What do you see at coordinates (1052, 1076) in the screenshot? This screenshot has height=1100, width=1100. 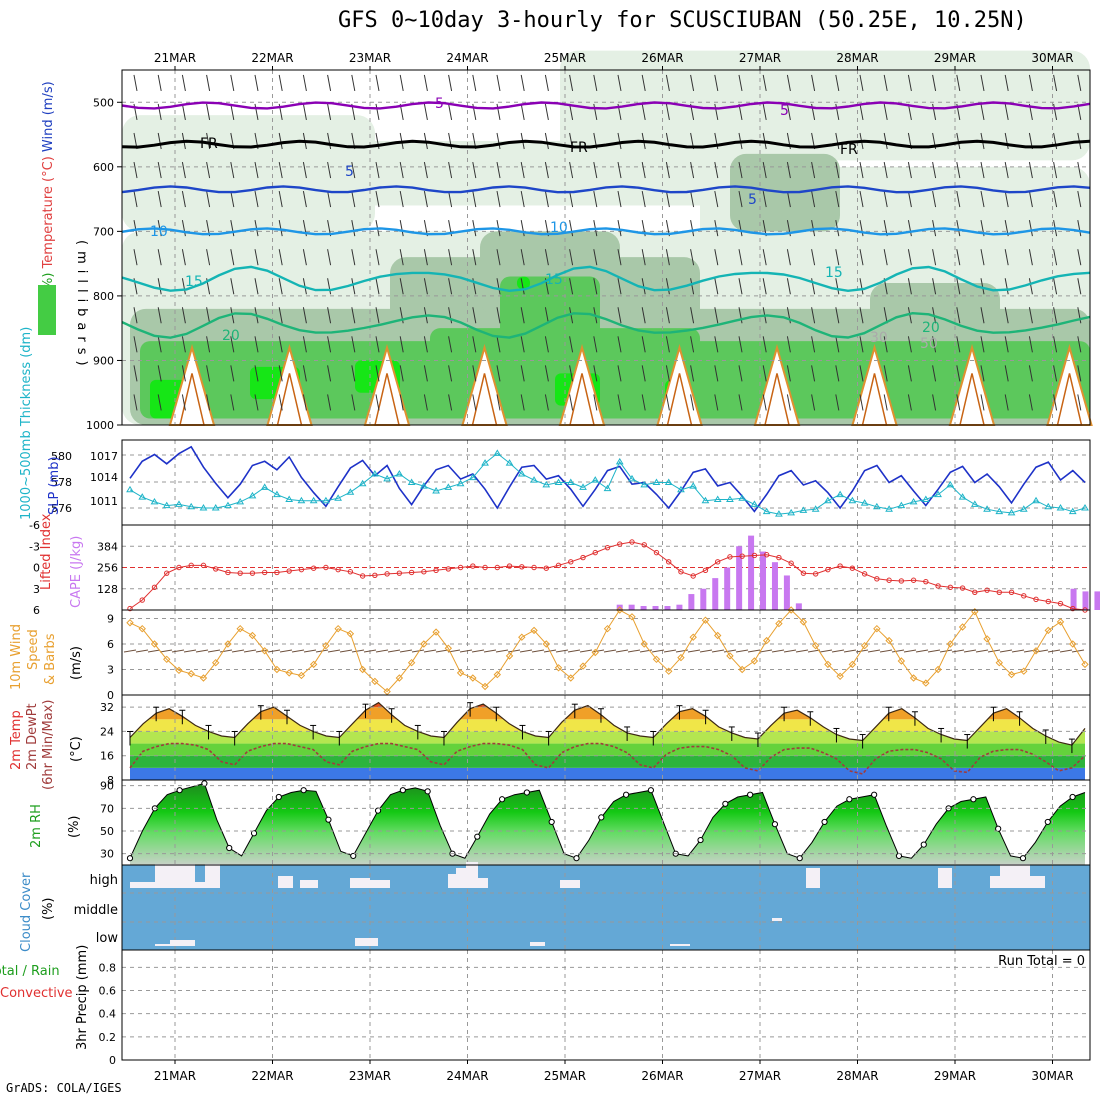 I see `date-label-bottom: 30MAR` at bounding box center [1052, 1076].